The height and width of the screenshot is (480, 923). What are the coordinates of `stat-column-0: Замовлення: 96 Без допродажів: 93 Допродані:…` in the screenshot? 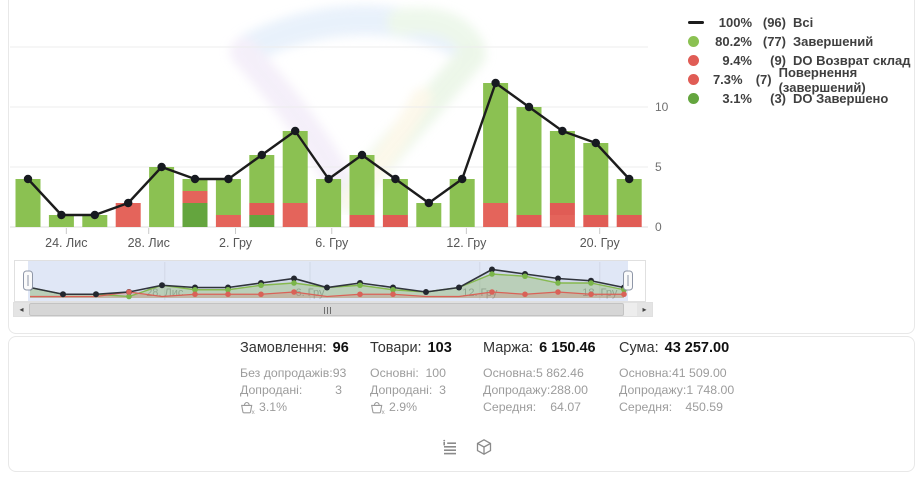 It's located at (294, 378).